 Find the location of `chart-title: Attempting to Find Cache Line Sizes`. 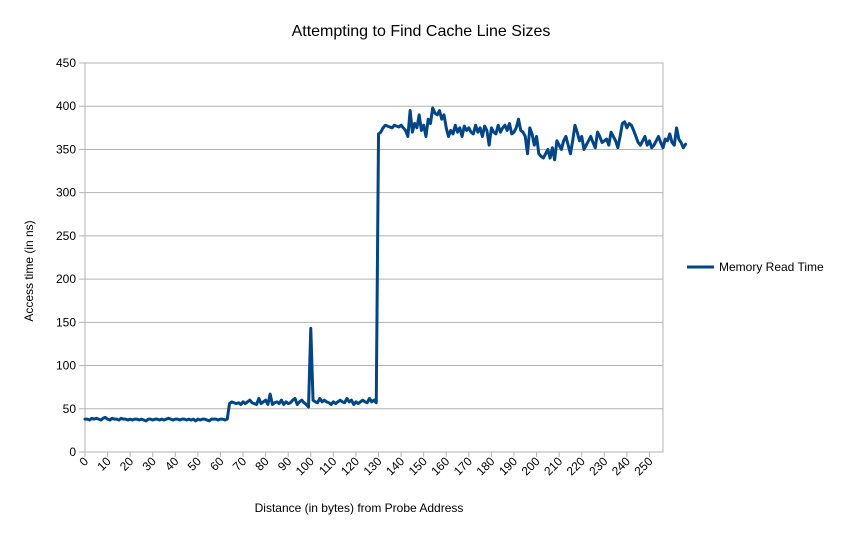

chart-title: Attempting to Find Cache Line Sizes is located at coordinates (421, 31).